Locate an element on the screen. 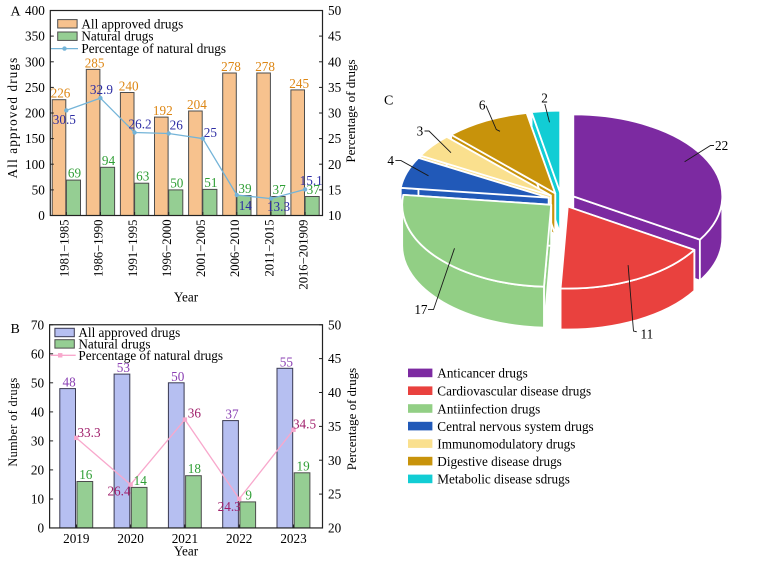  svg-text: 17 is located at coordinates (421, 309).